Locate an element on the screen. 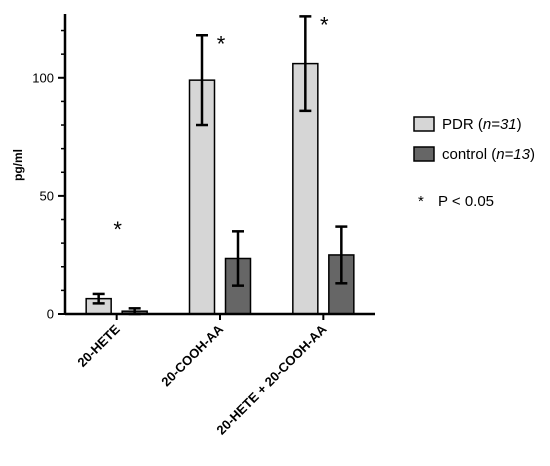 The height and width of the screenshot is (466, 550). y-axis-title: pg/ml is located at coordinates (18, 165).